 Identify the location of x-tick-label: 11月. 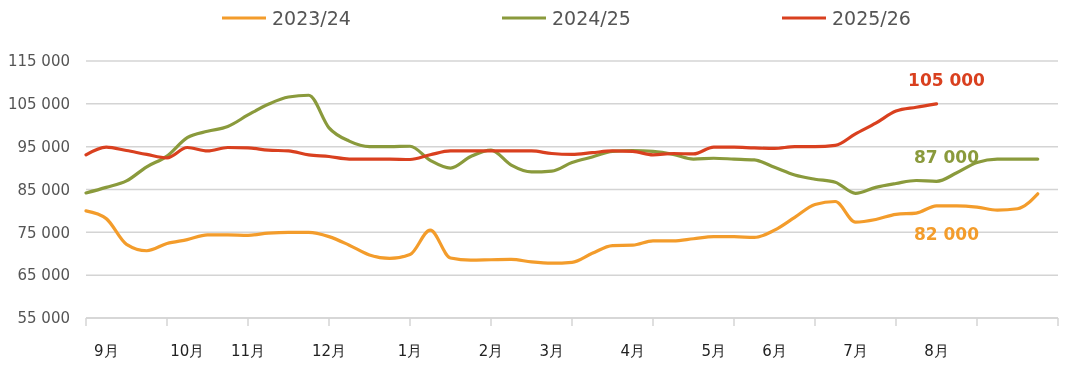
(248, 351).